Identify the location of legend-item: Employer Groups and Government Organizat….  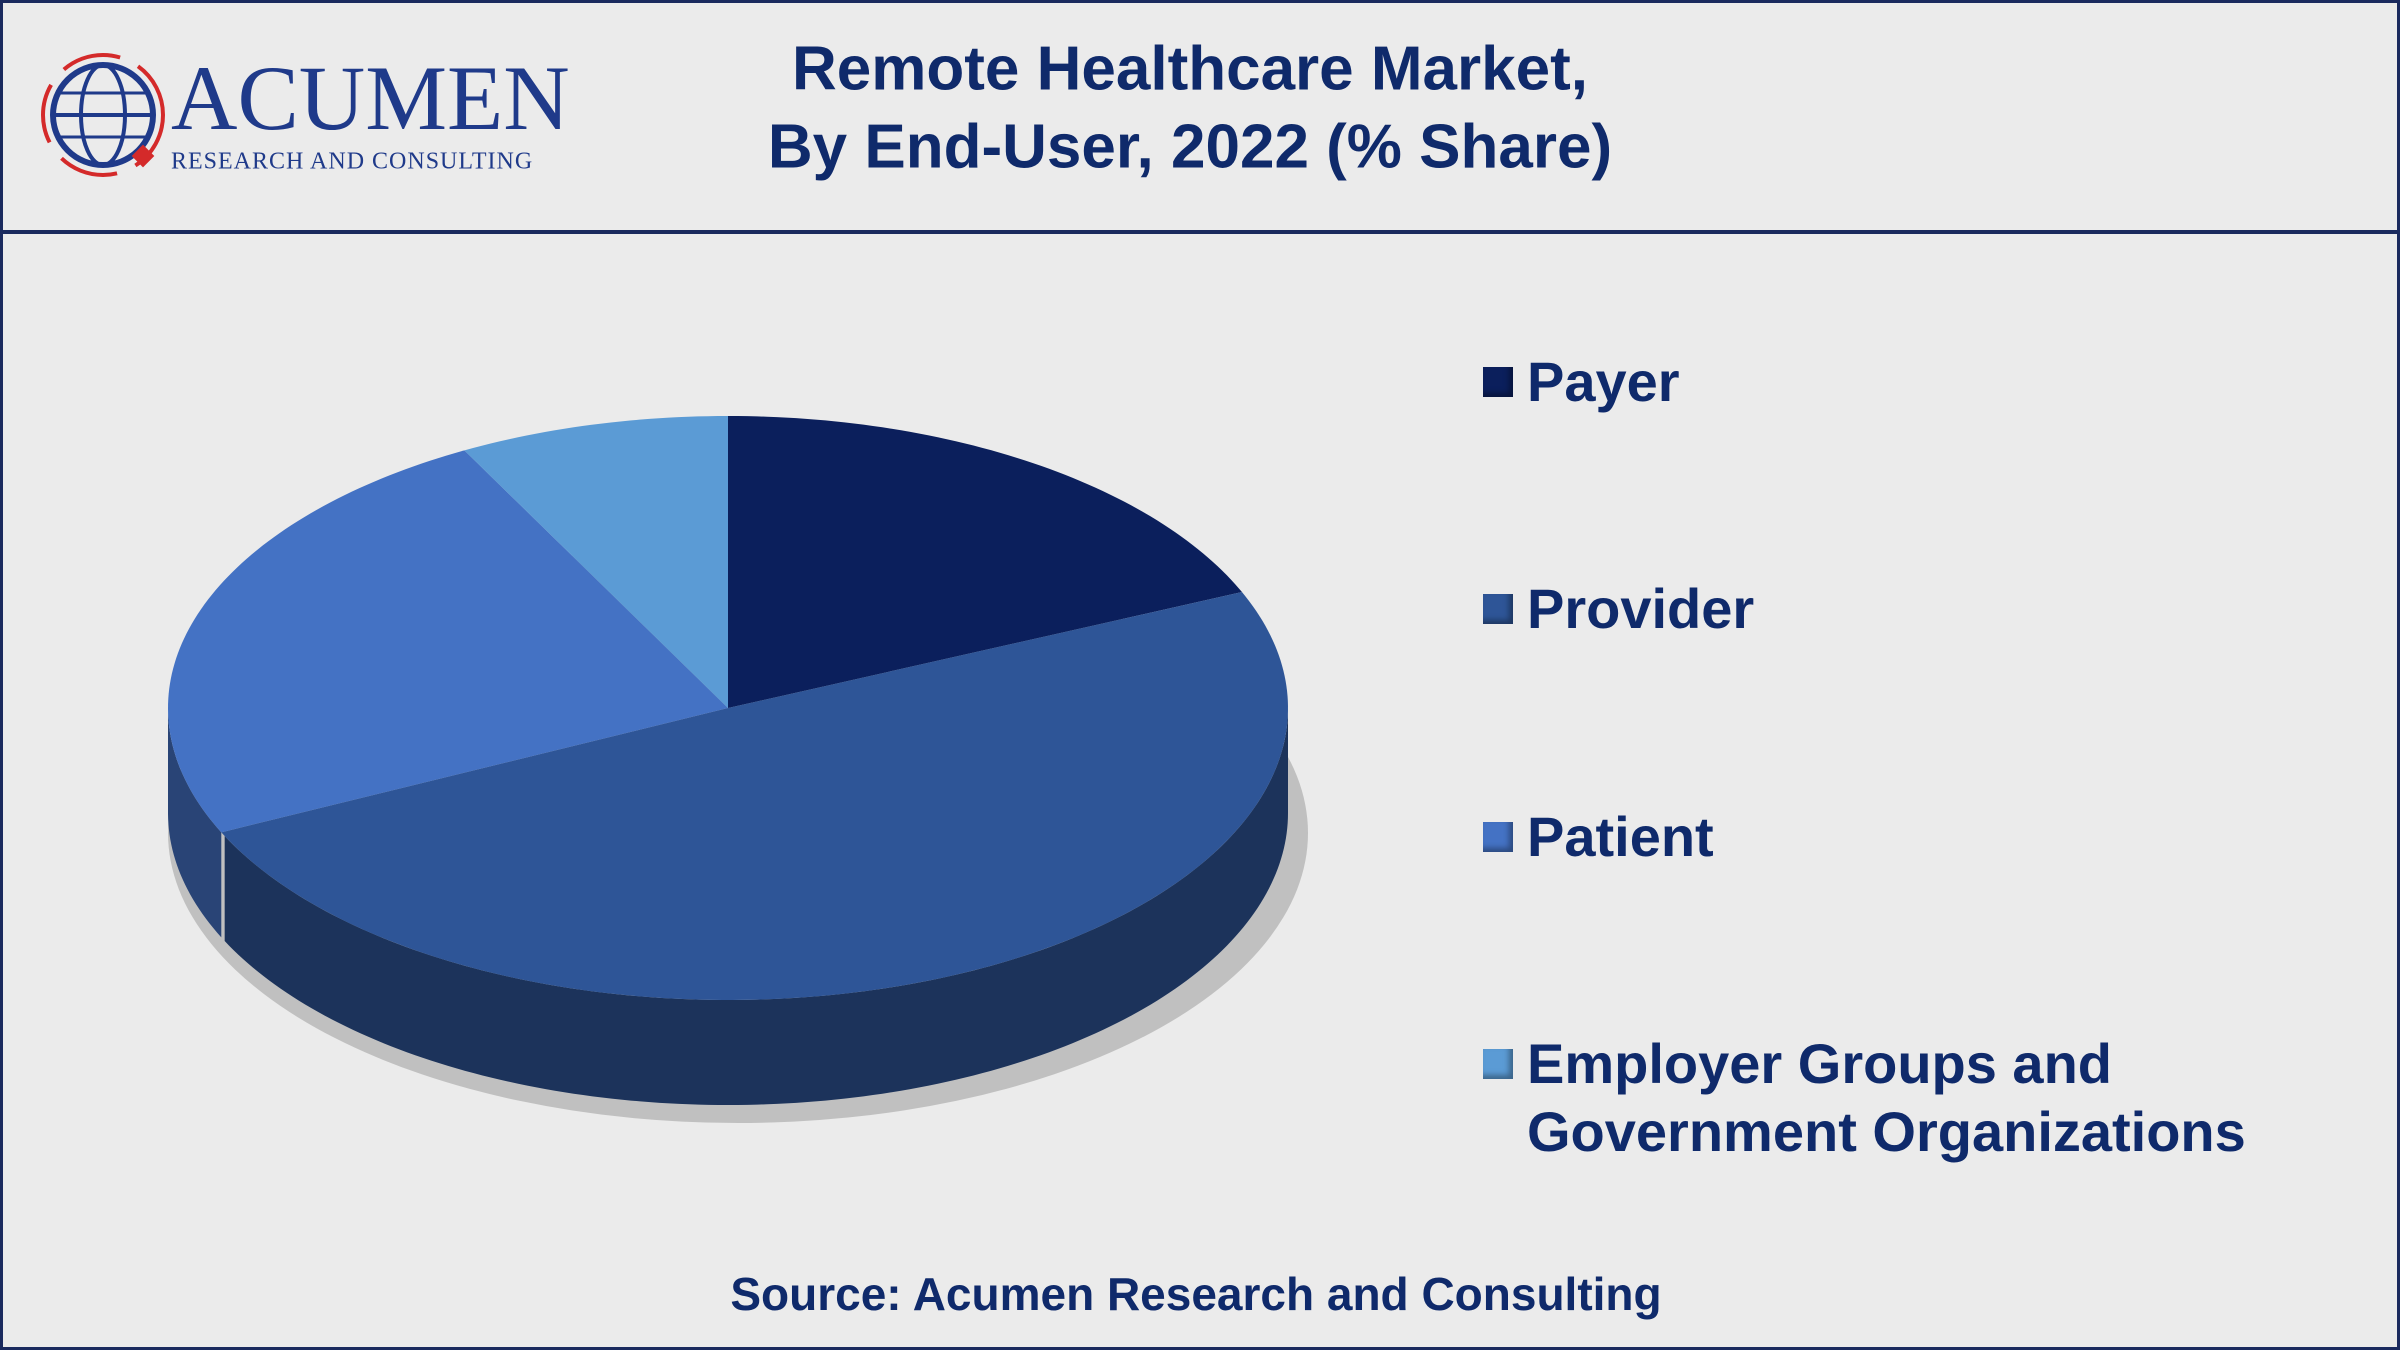
(1883, 1098).